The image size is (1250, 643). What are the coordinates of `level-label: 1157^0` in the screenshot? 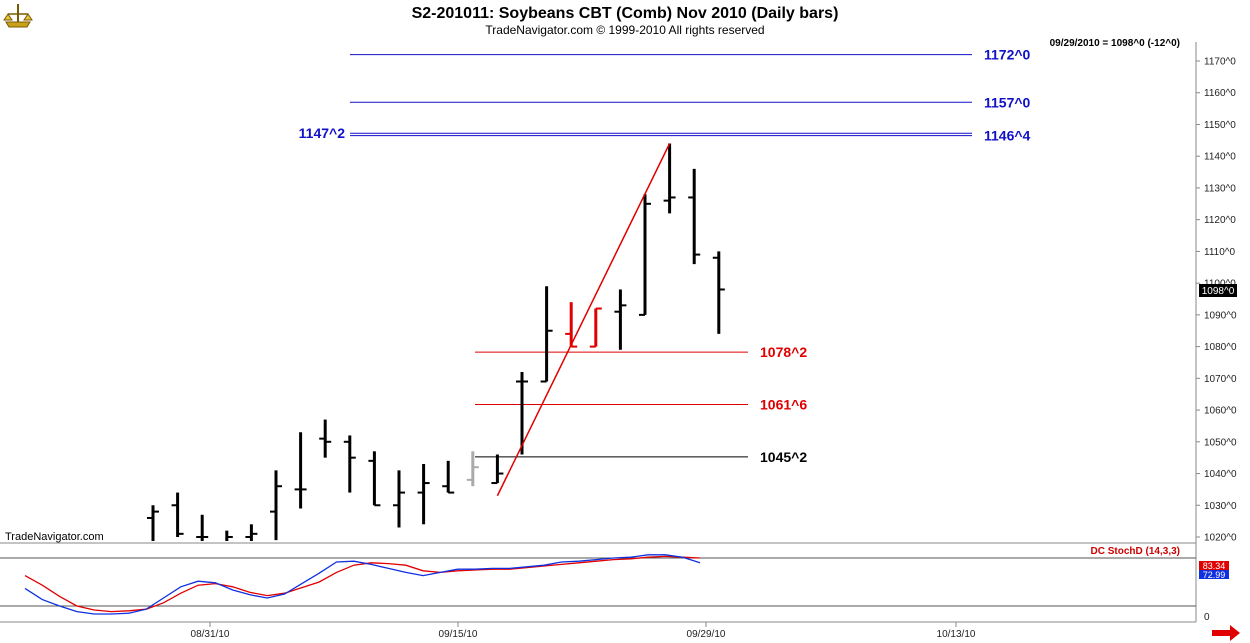 It's located at (1007, 102).